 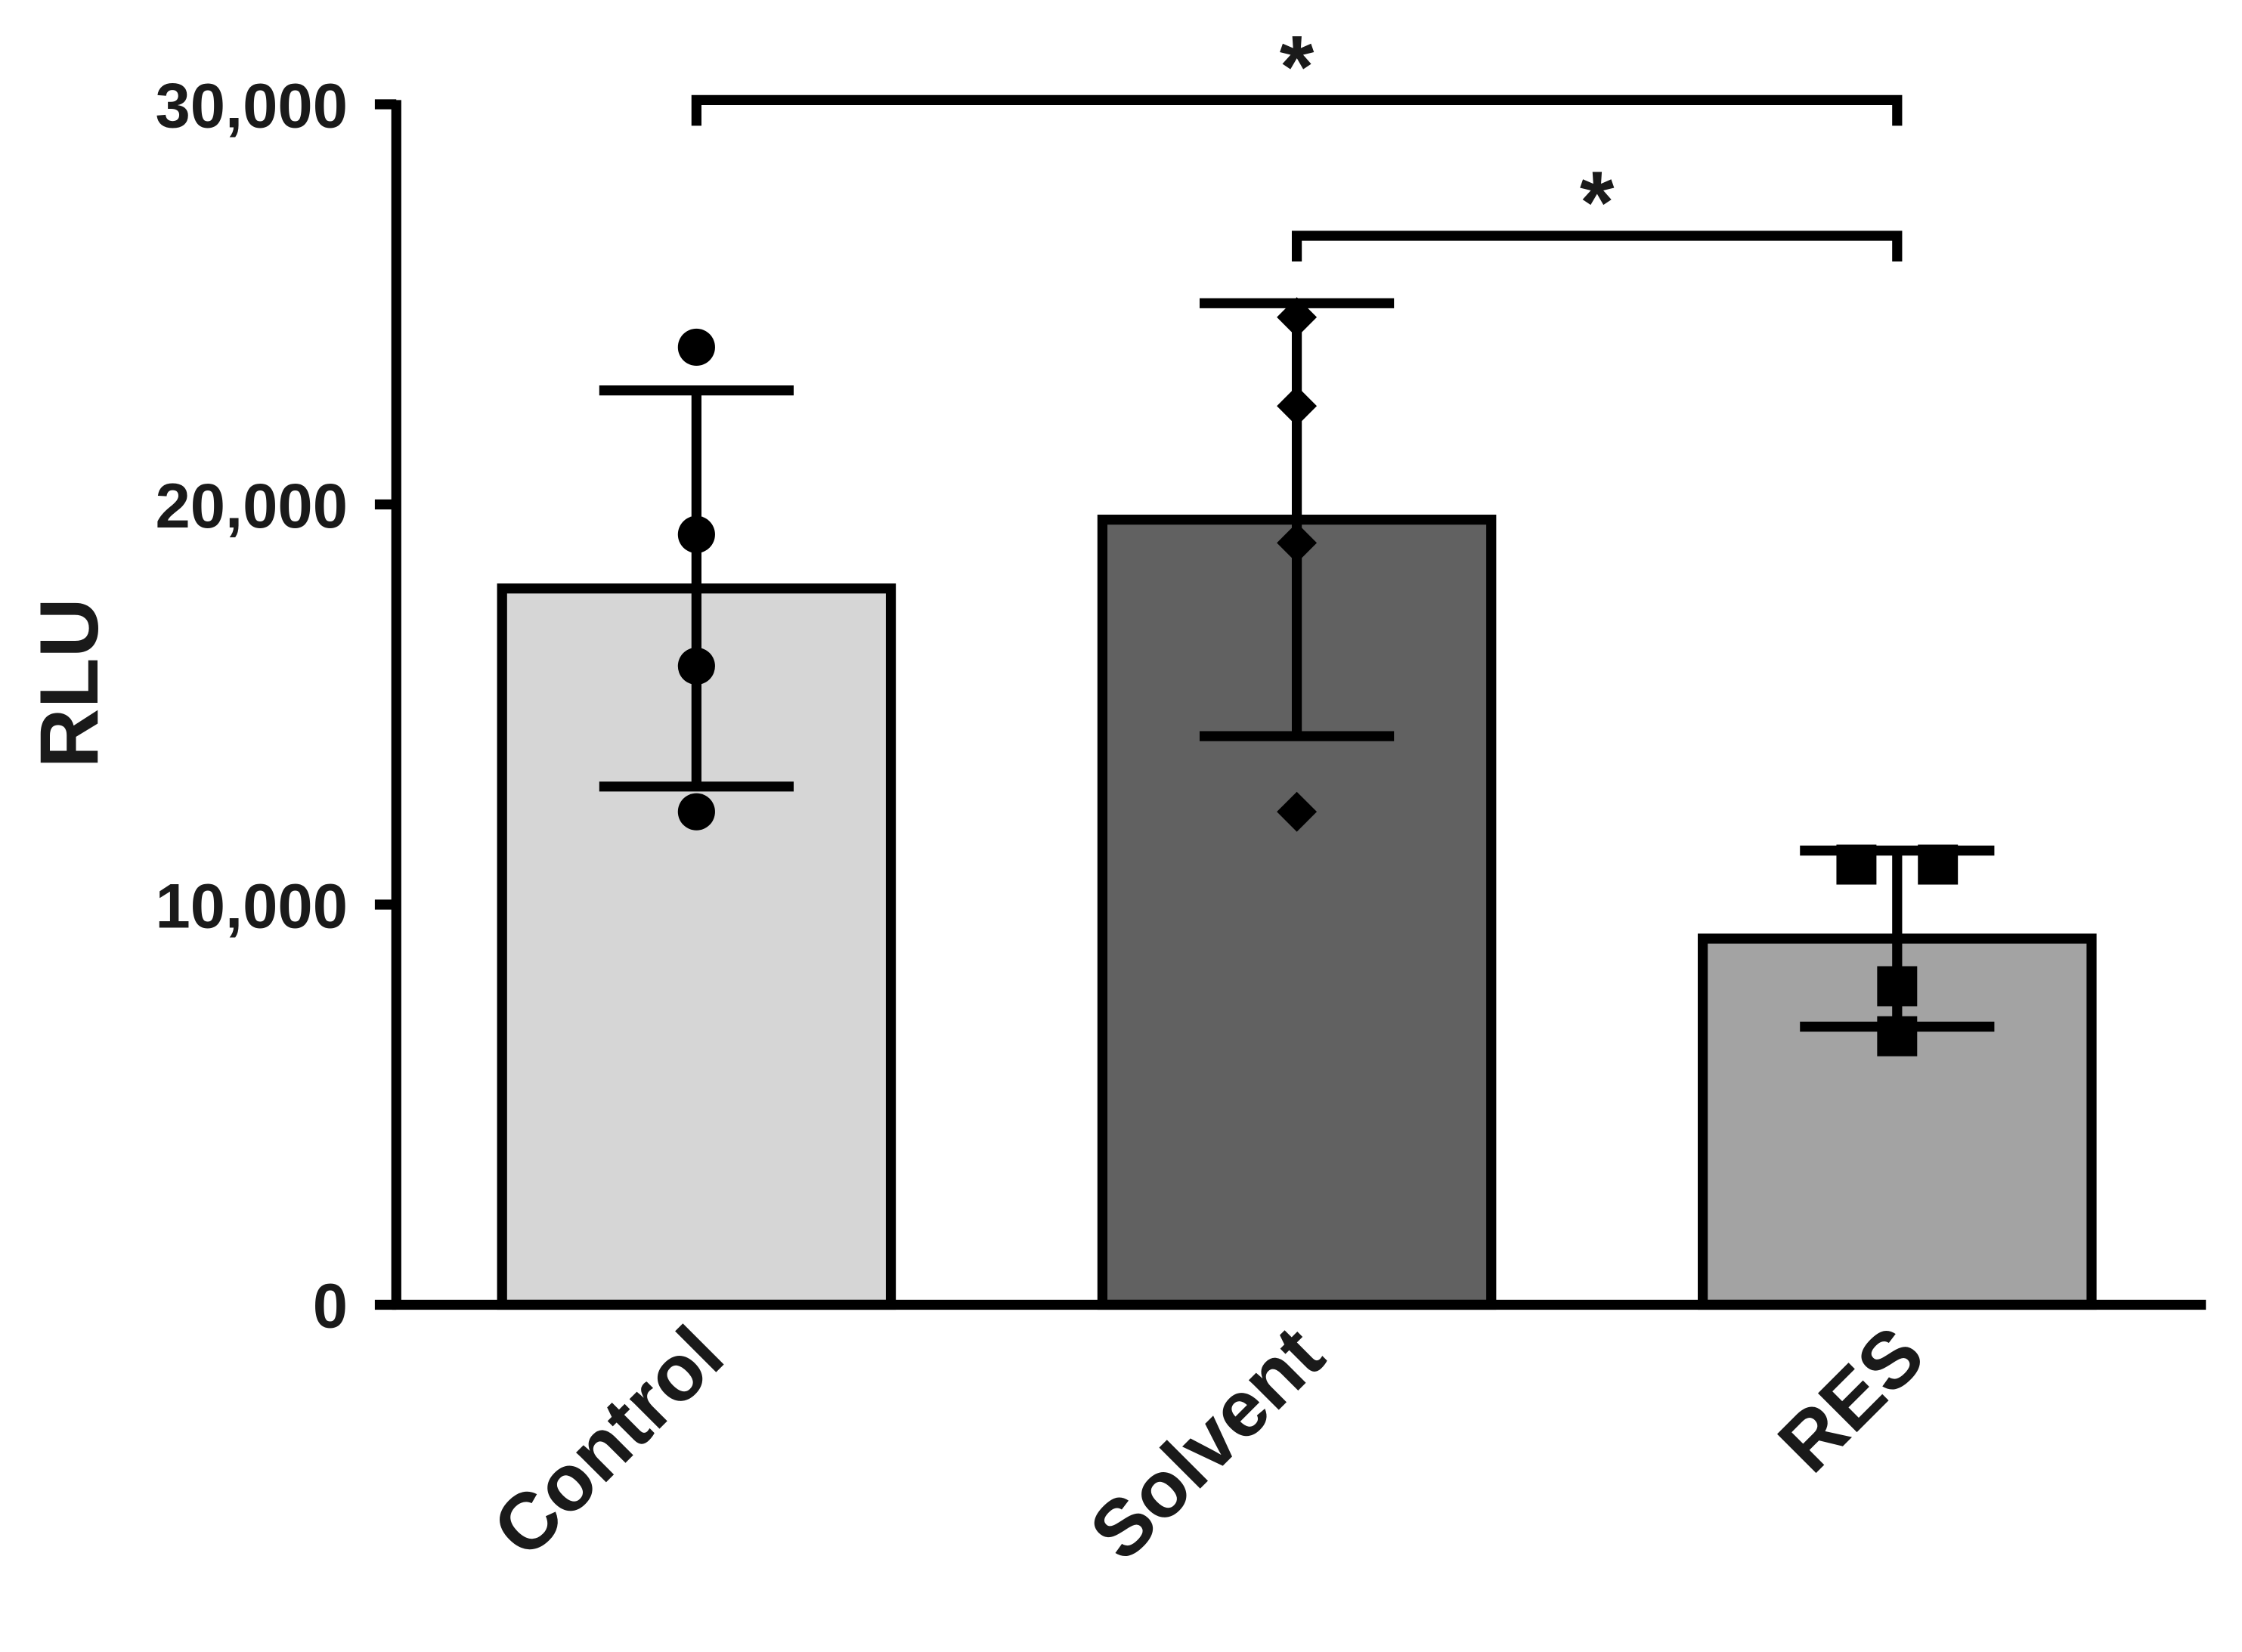 I want to click on y-tick-label: 0, so click(x=330, y=1306).